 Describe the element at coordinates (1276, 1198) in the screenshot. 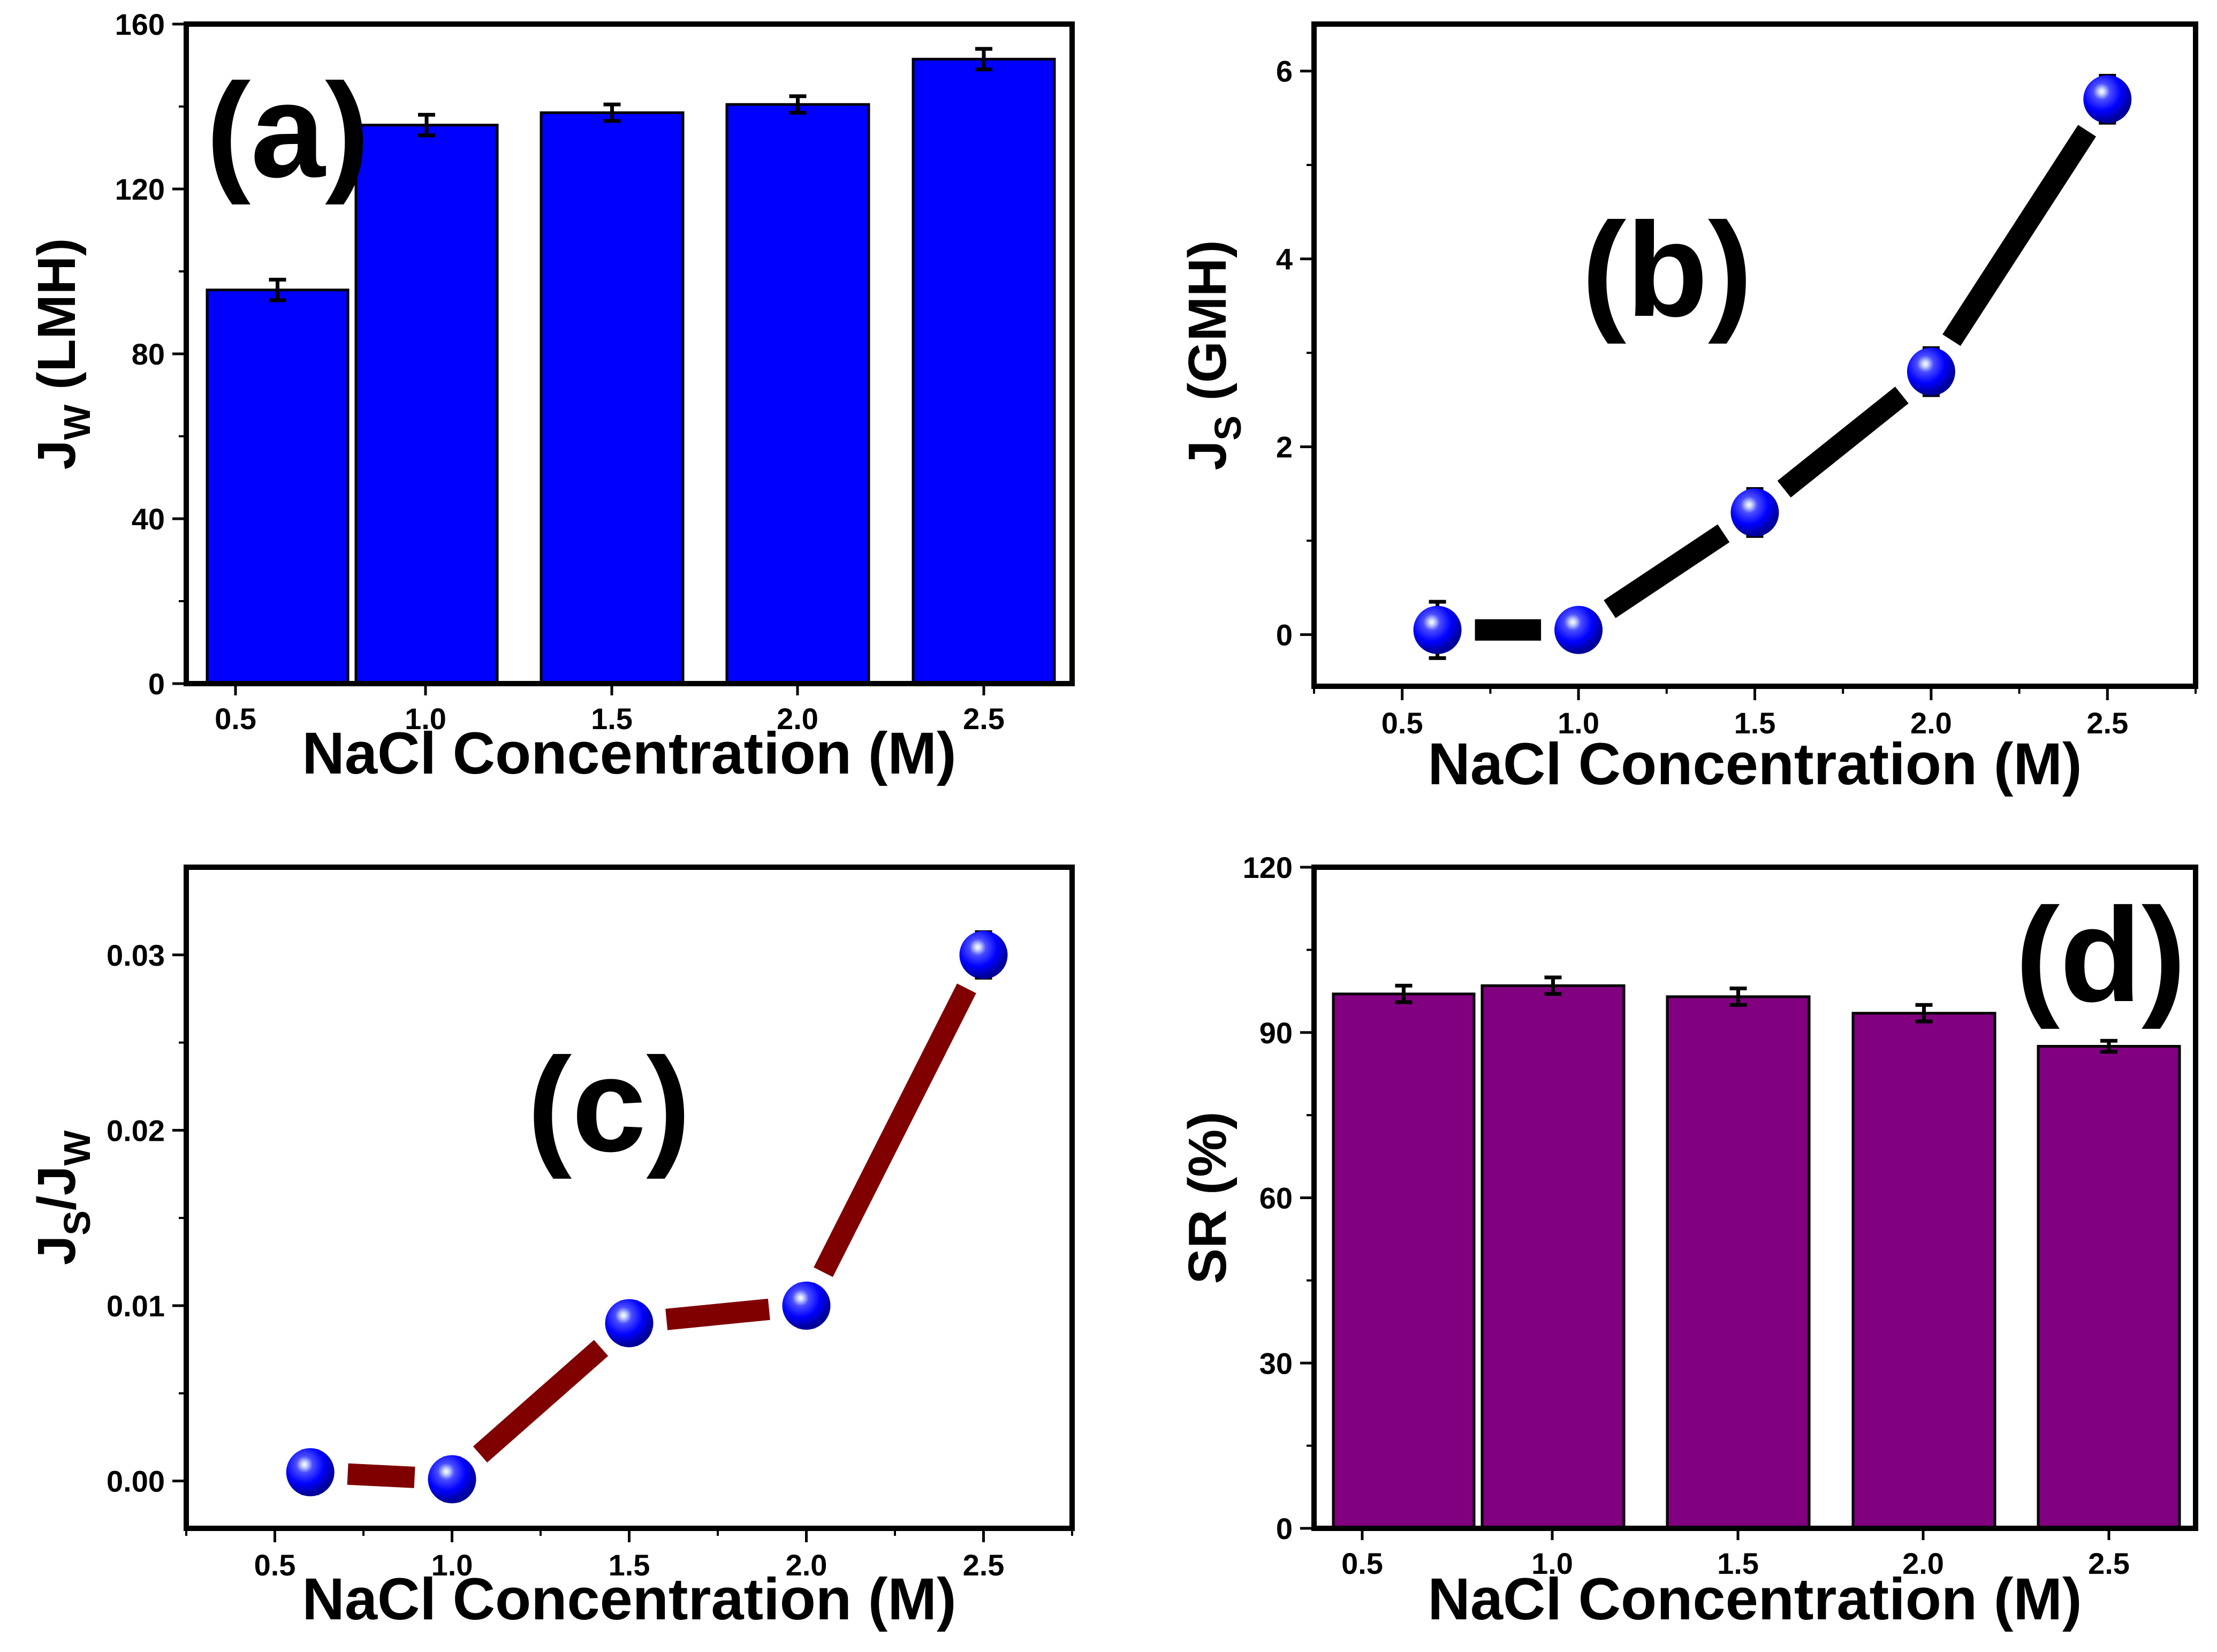

I see `y-tick-label: 60` at that location.